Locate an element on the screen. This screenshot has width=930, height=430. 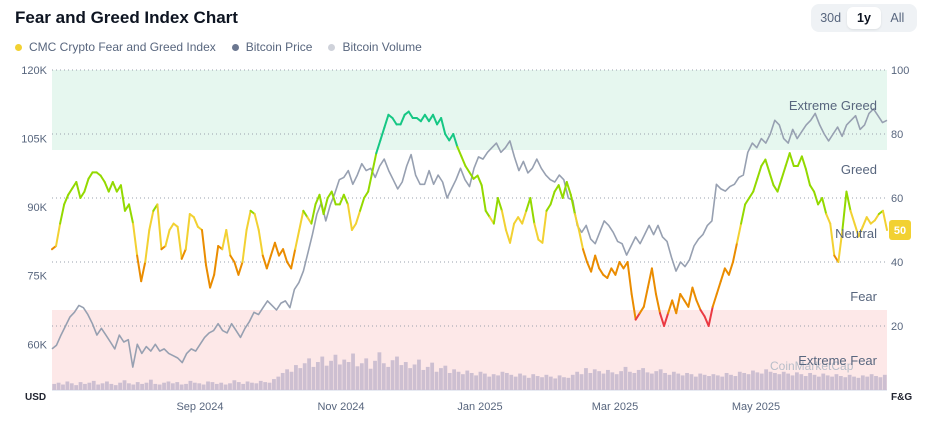
legend-dot-fear-greed is located at coordinates (18, 47).